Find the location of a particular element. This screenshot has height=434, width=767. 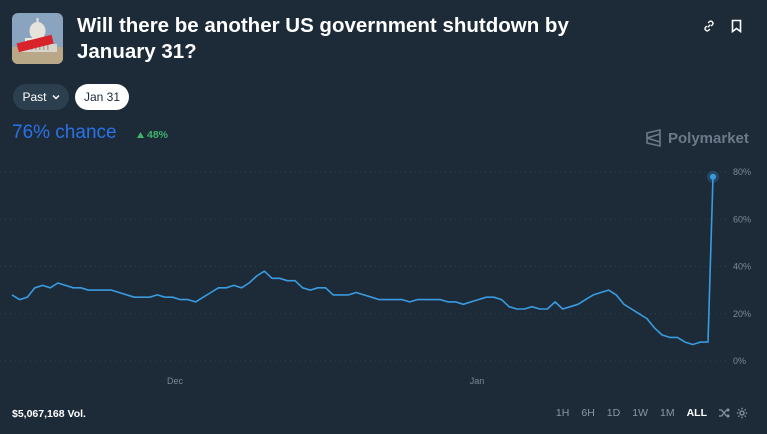

settings-gear-icon is located at coordinates (742, 413).